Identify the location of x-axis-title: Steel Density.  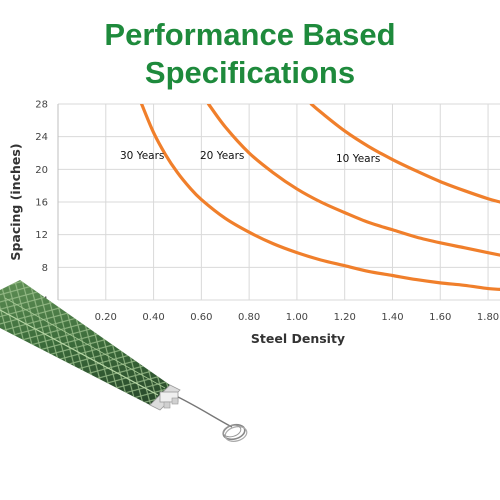
(298, 338).